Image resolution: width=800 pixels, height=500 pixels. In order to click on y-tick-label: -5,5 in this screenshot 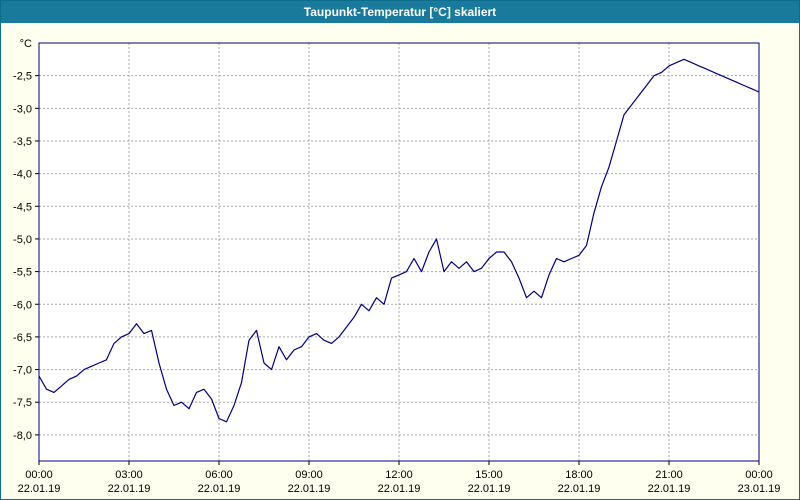, I will do `click(22, 273)`.